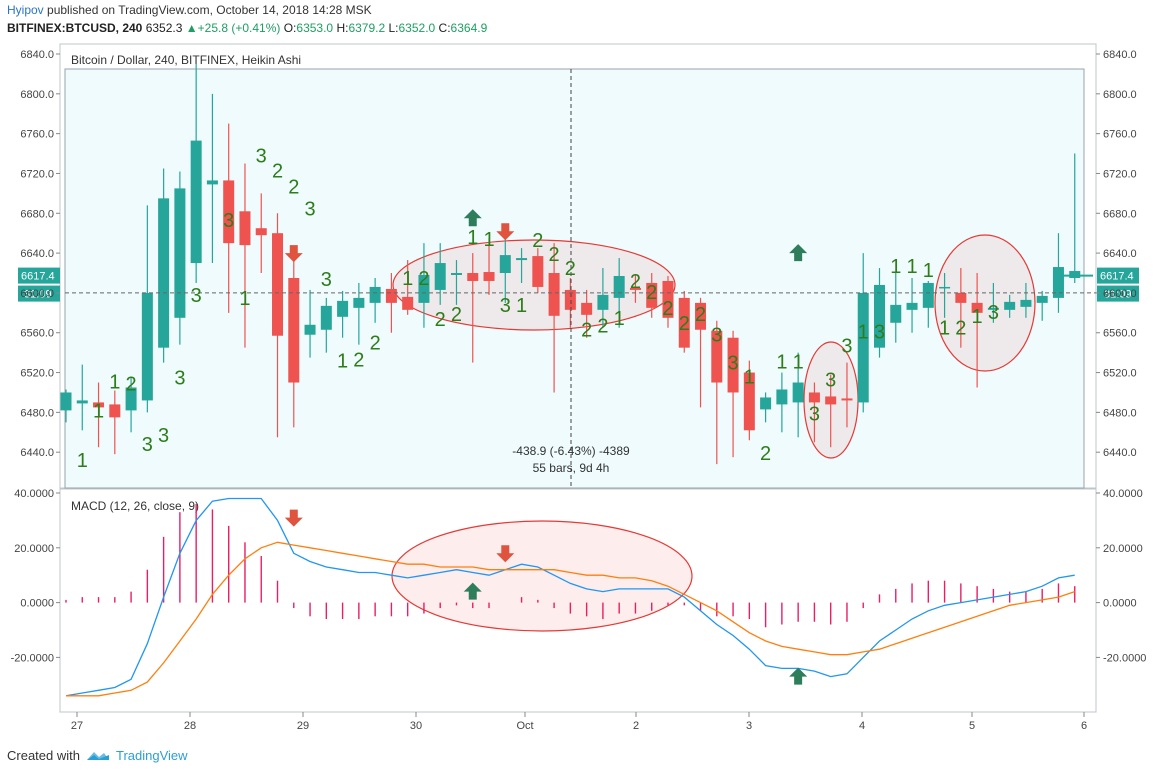  Describe the element at coordinates (972, 726) in the screenshot. I see `time-axis-label: 5` at that location.